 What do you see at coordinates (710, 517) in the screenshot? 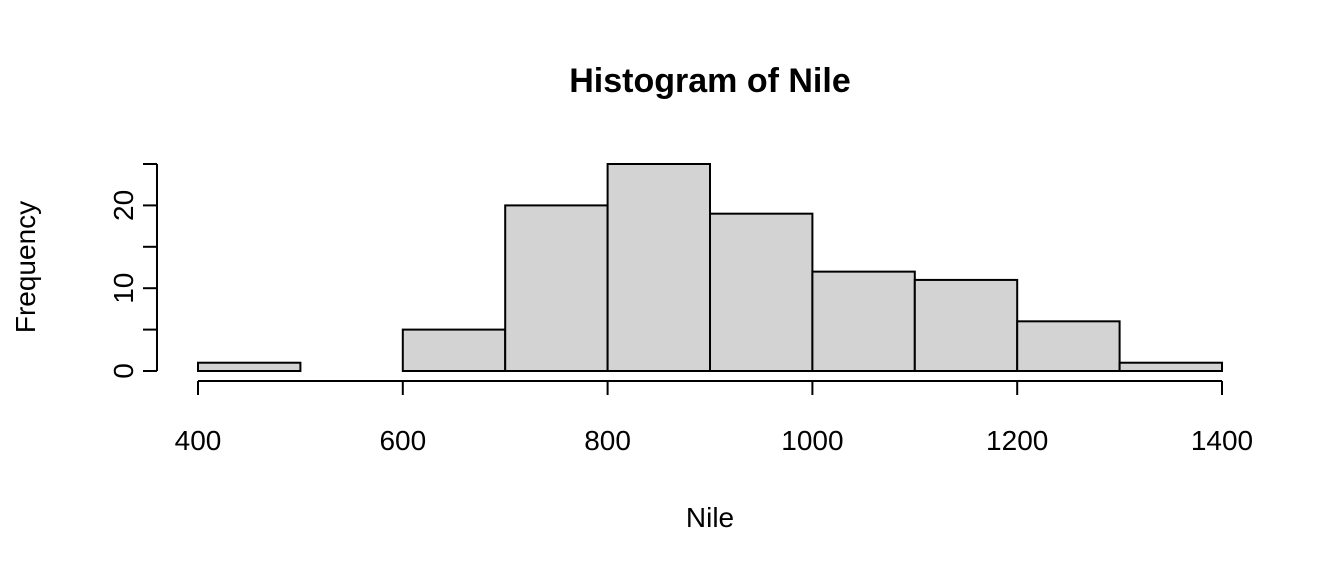
I see `x-axis-label: Nile` at bounding box center [710, 517].